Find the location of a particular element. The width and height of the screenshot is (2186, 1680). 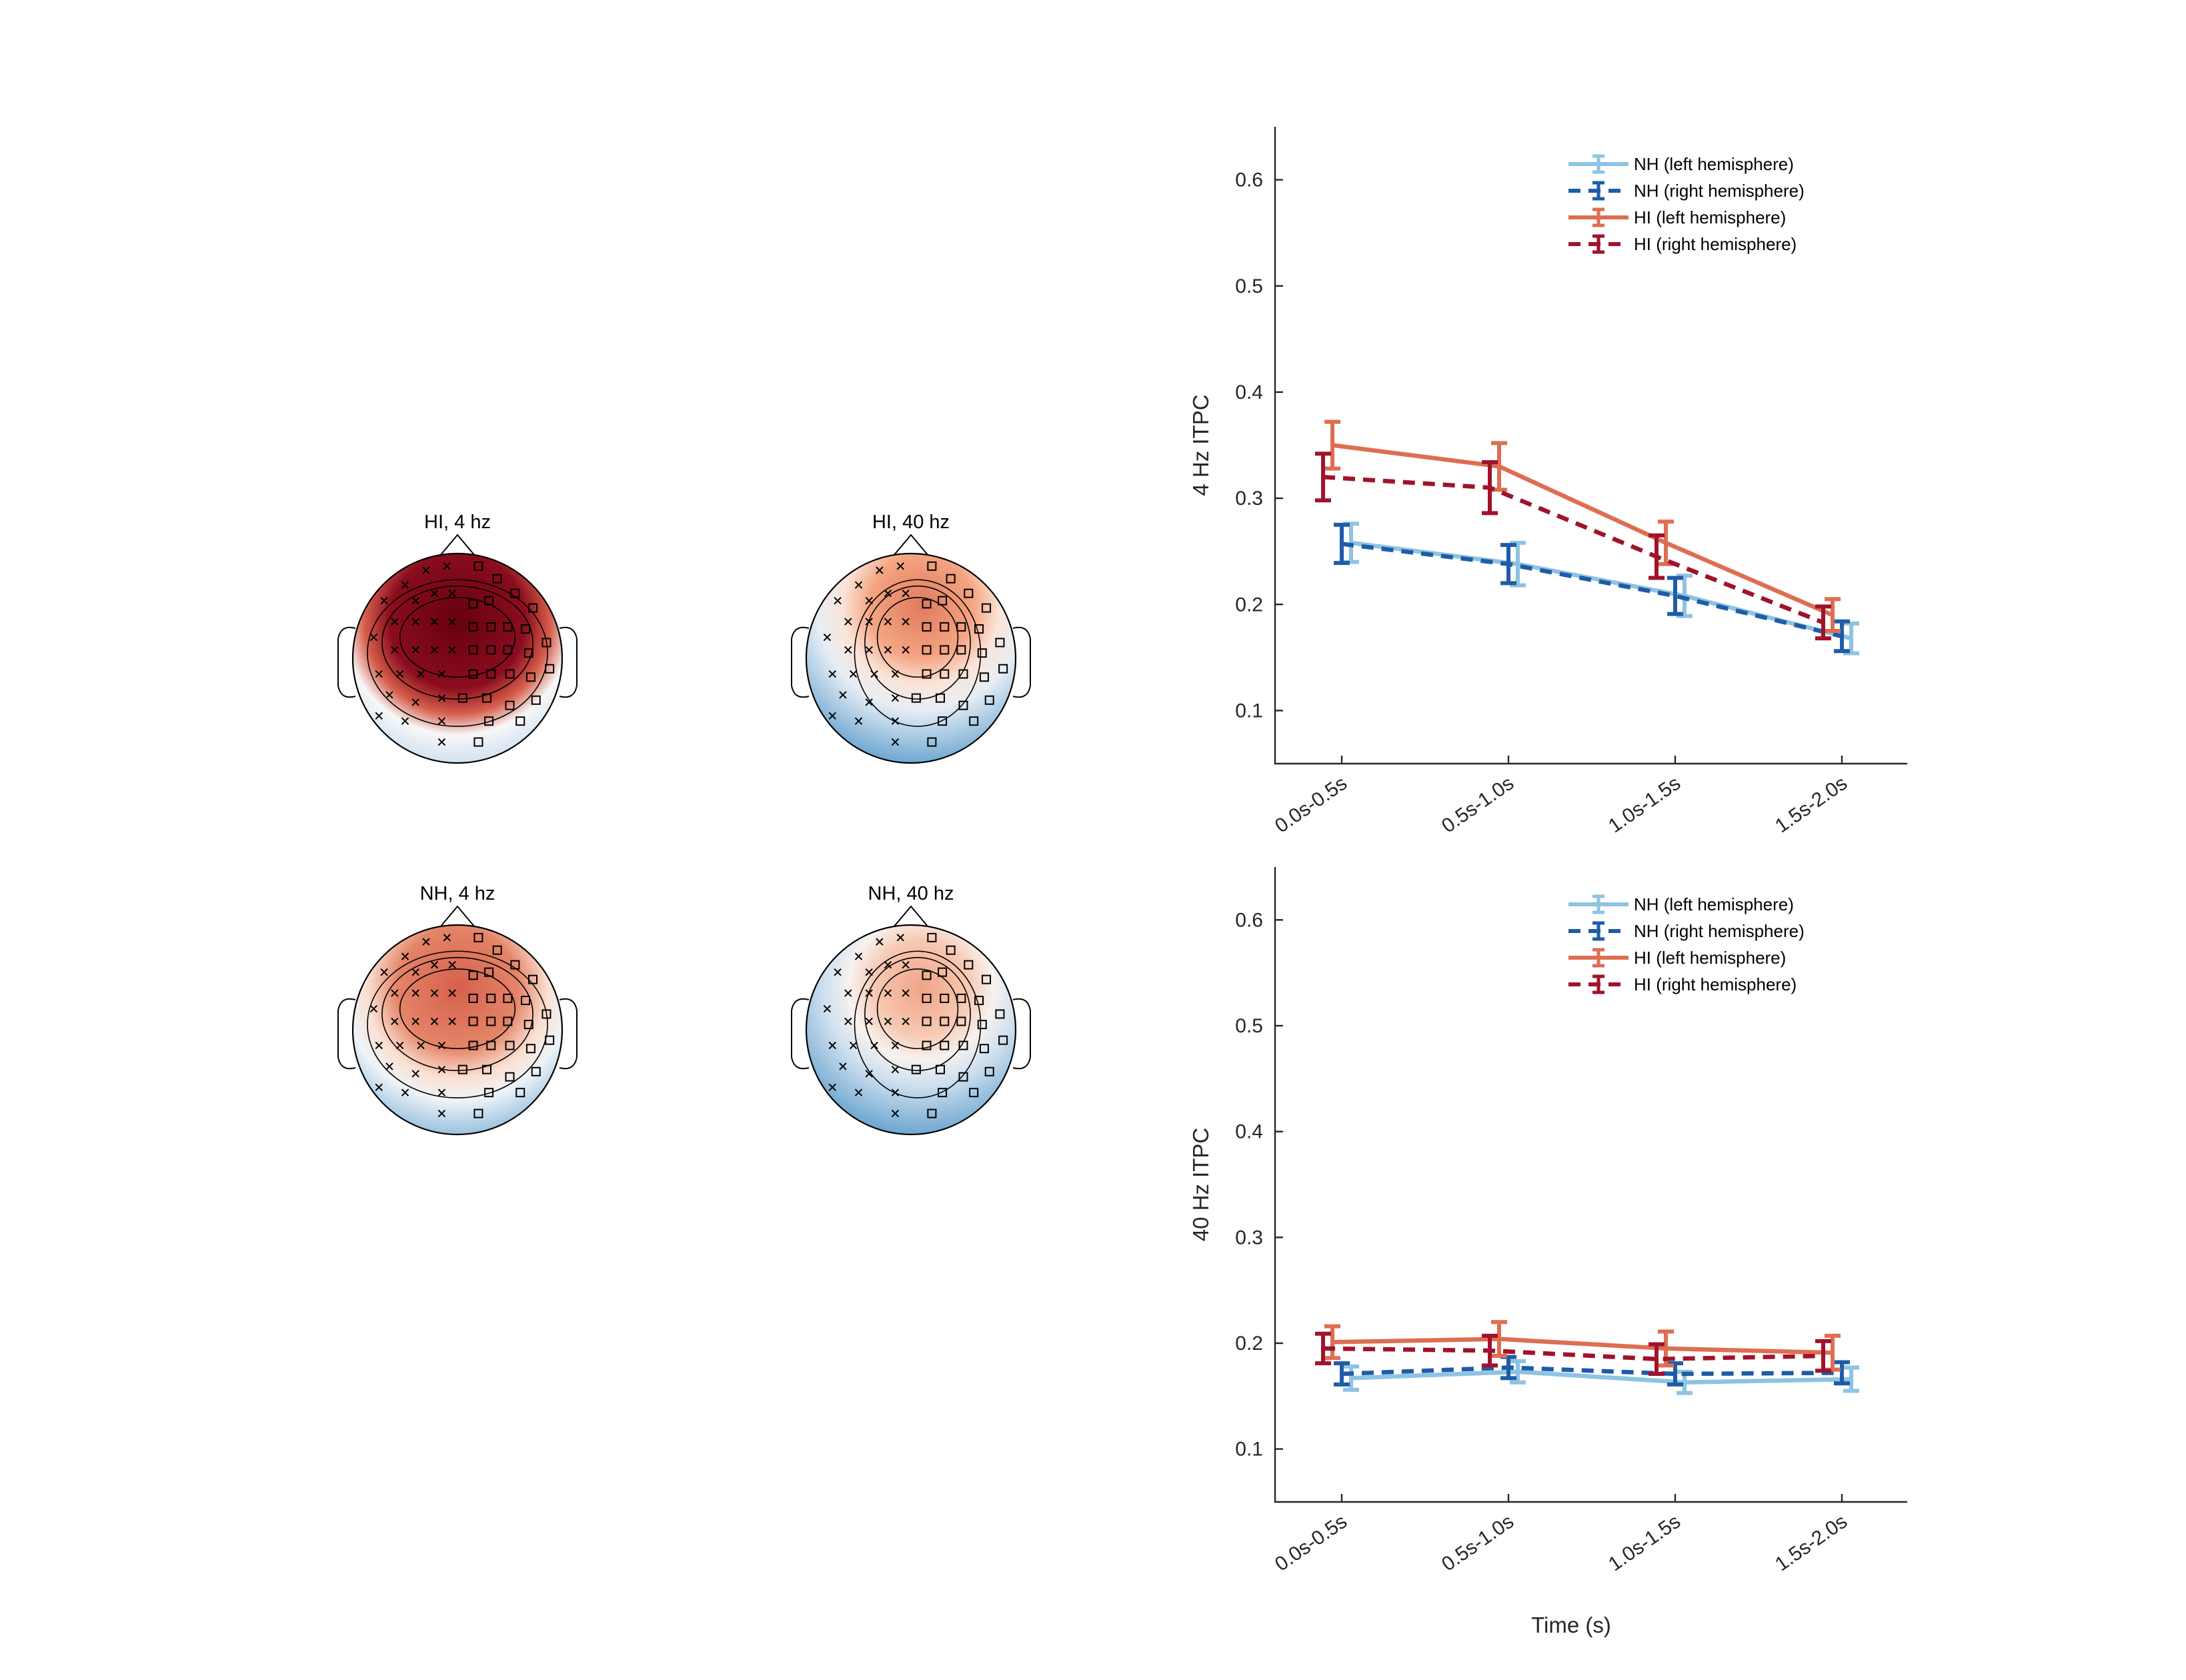

series-nh_right is located at coordinates (1592, 588).